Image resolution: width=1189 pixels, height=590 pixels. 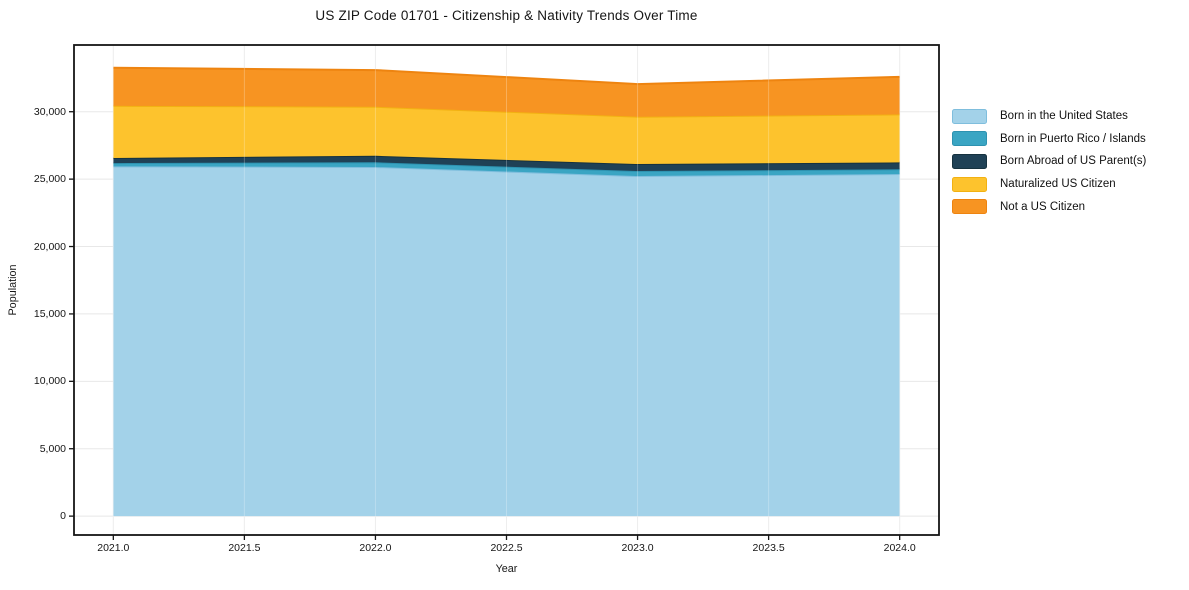 I want to click on legend-label: Born Abroad of US Parent(s), so click(x=1073, y=161).